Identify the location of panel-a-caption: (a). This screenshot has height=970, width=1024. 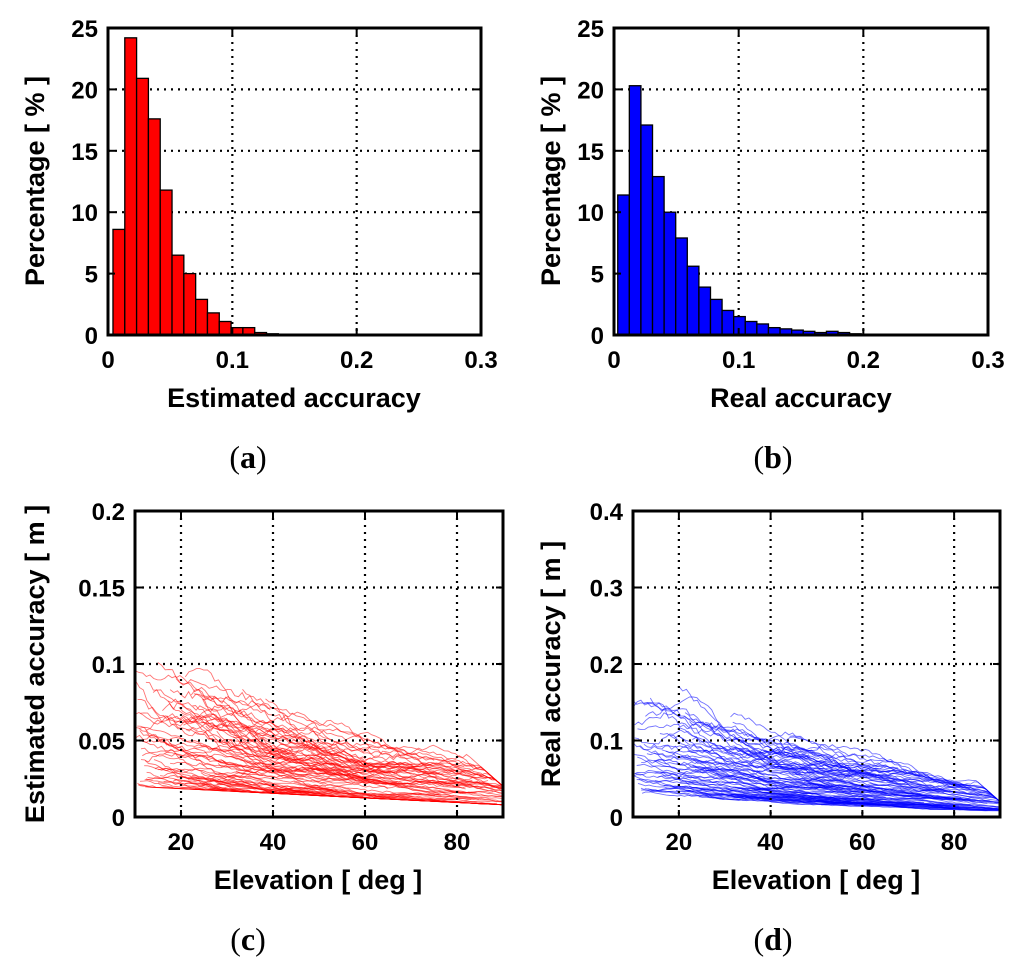
(247, 457).